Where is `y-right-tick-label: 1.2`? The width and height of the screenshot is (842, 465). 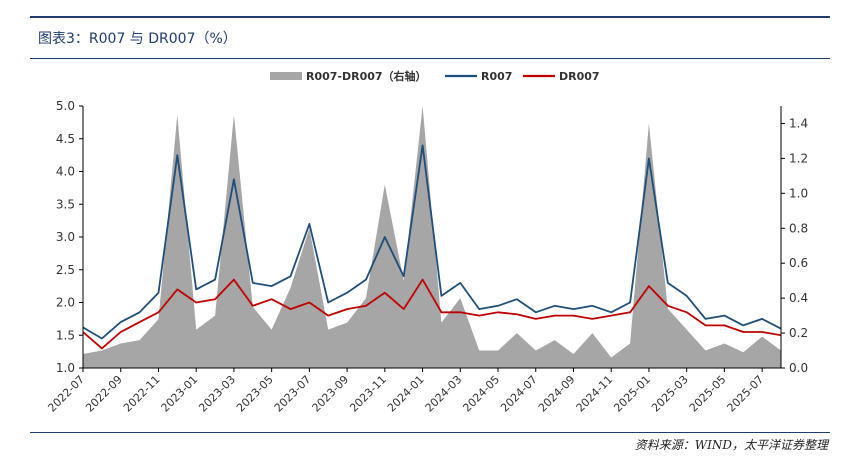
y-right-tick-label: 1.2 is located at coordinates (798, 158).